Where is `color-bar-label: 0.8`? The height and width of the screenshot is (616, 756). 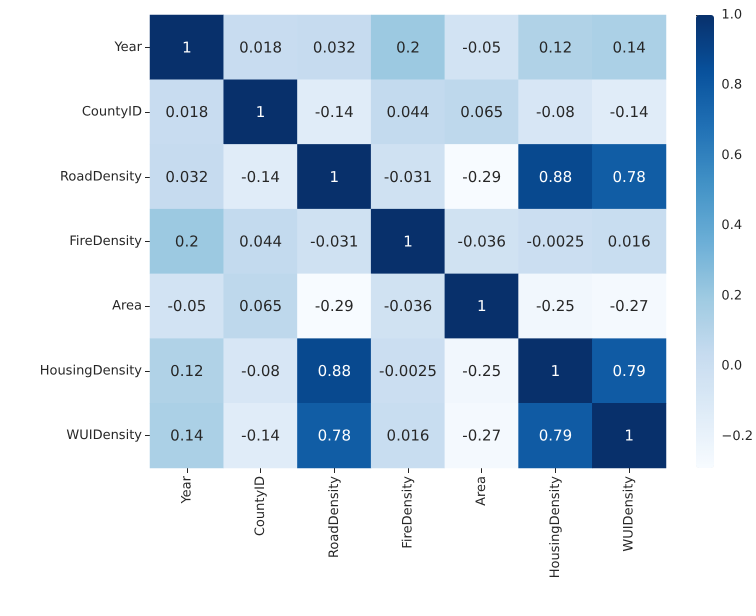 color-bar-label: 0.8 is located at coordinates (731, 85).